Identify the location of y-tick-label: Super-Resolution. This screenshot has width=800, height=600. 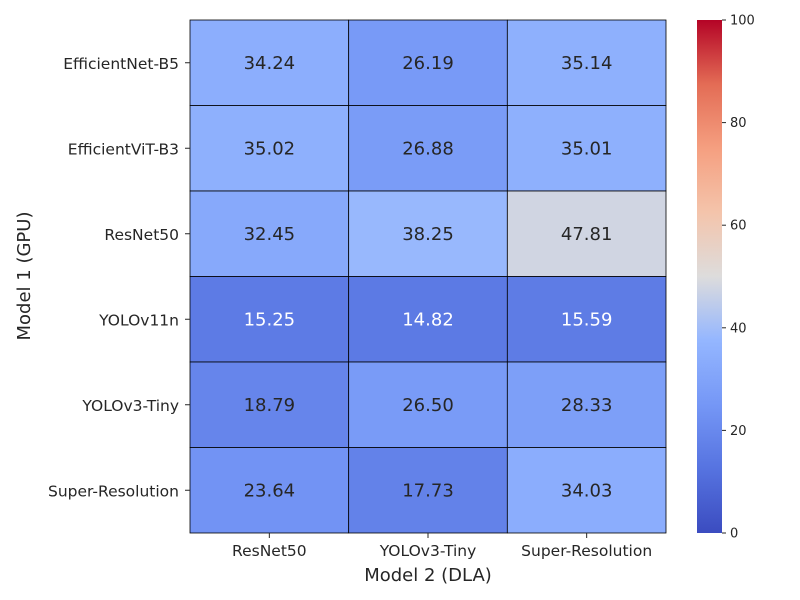
(113, 491).